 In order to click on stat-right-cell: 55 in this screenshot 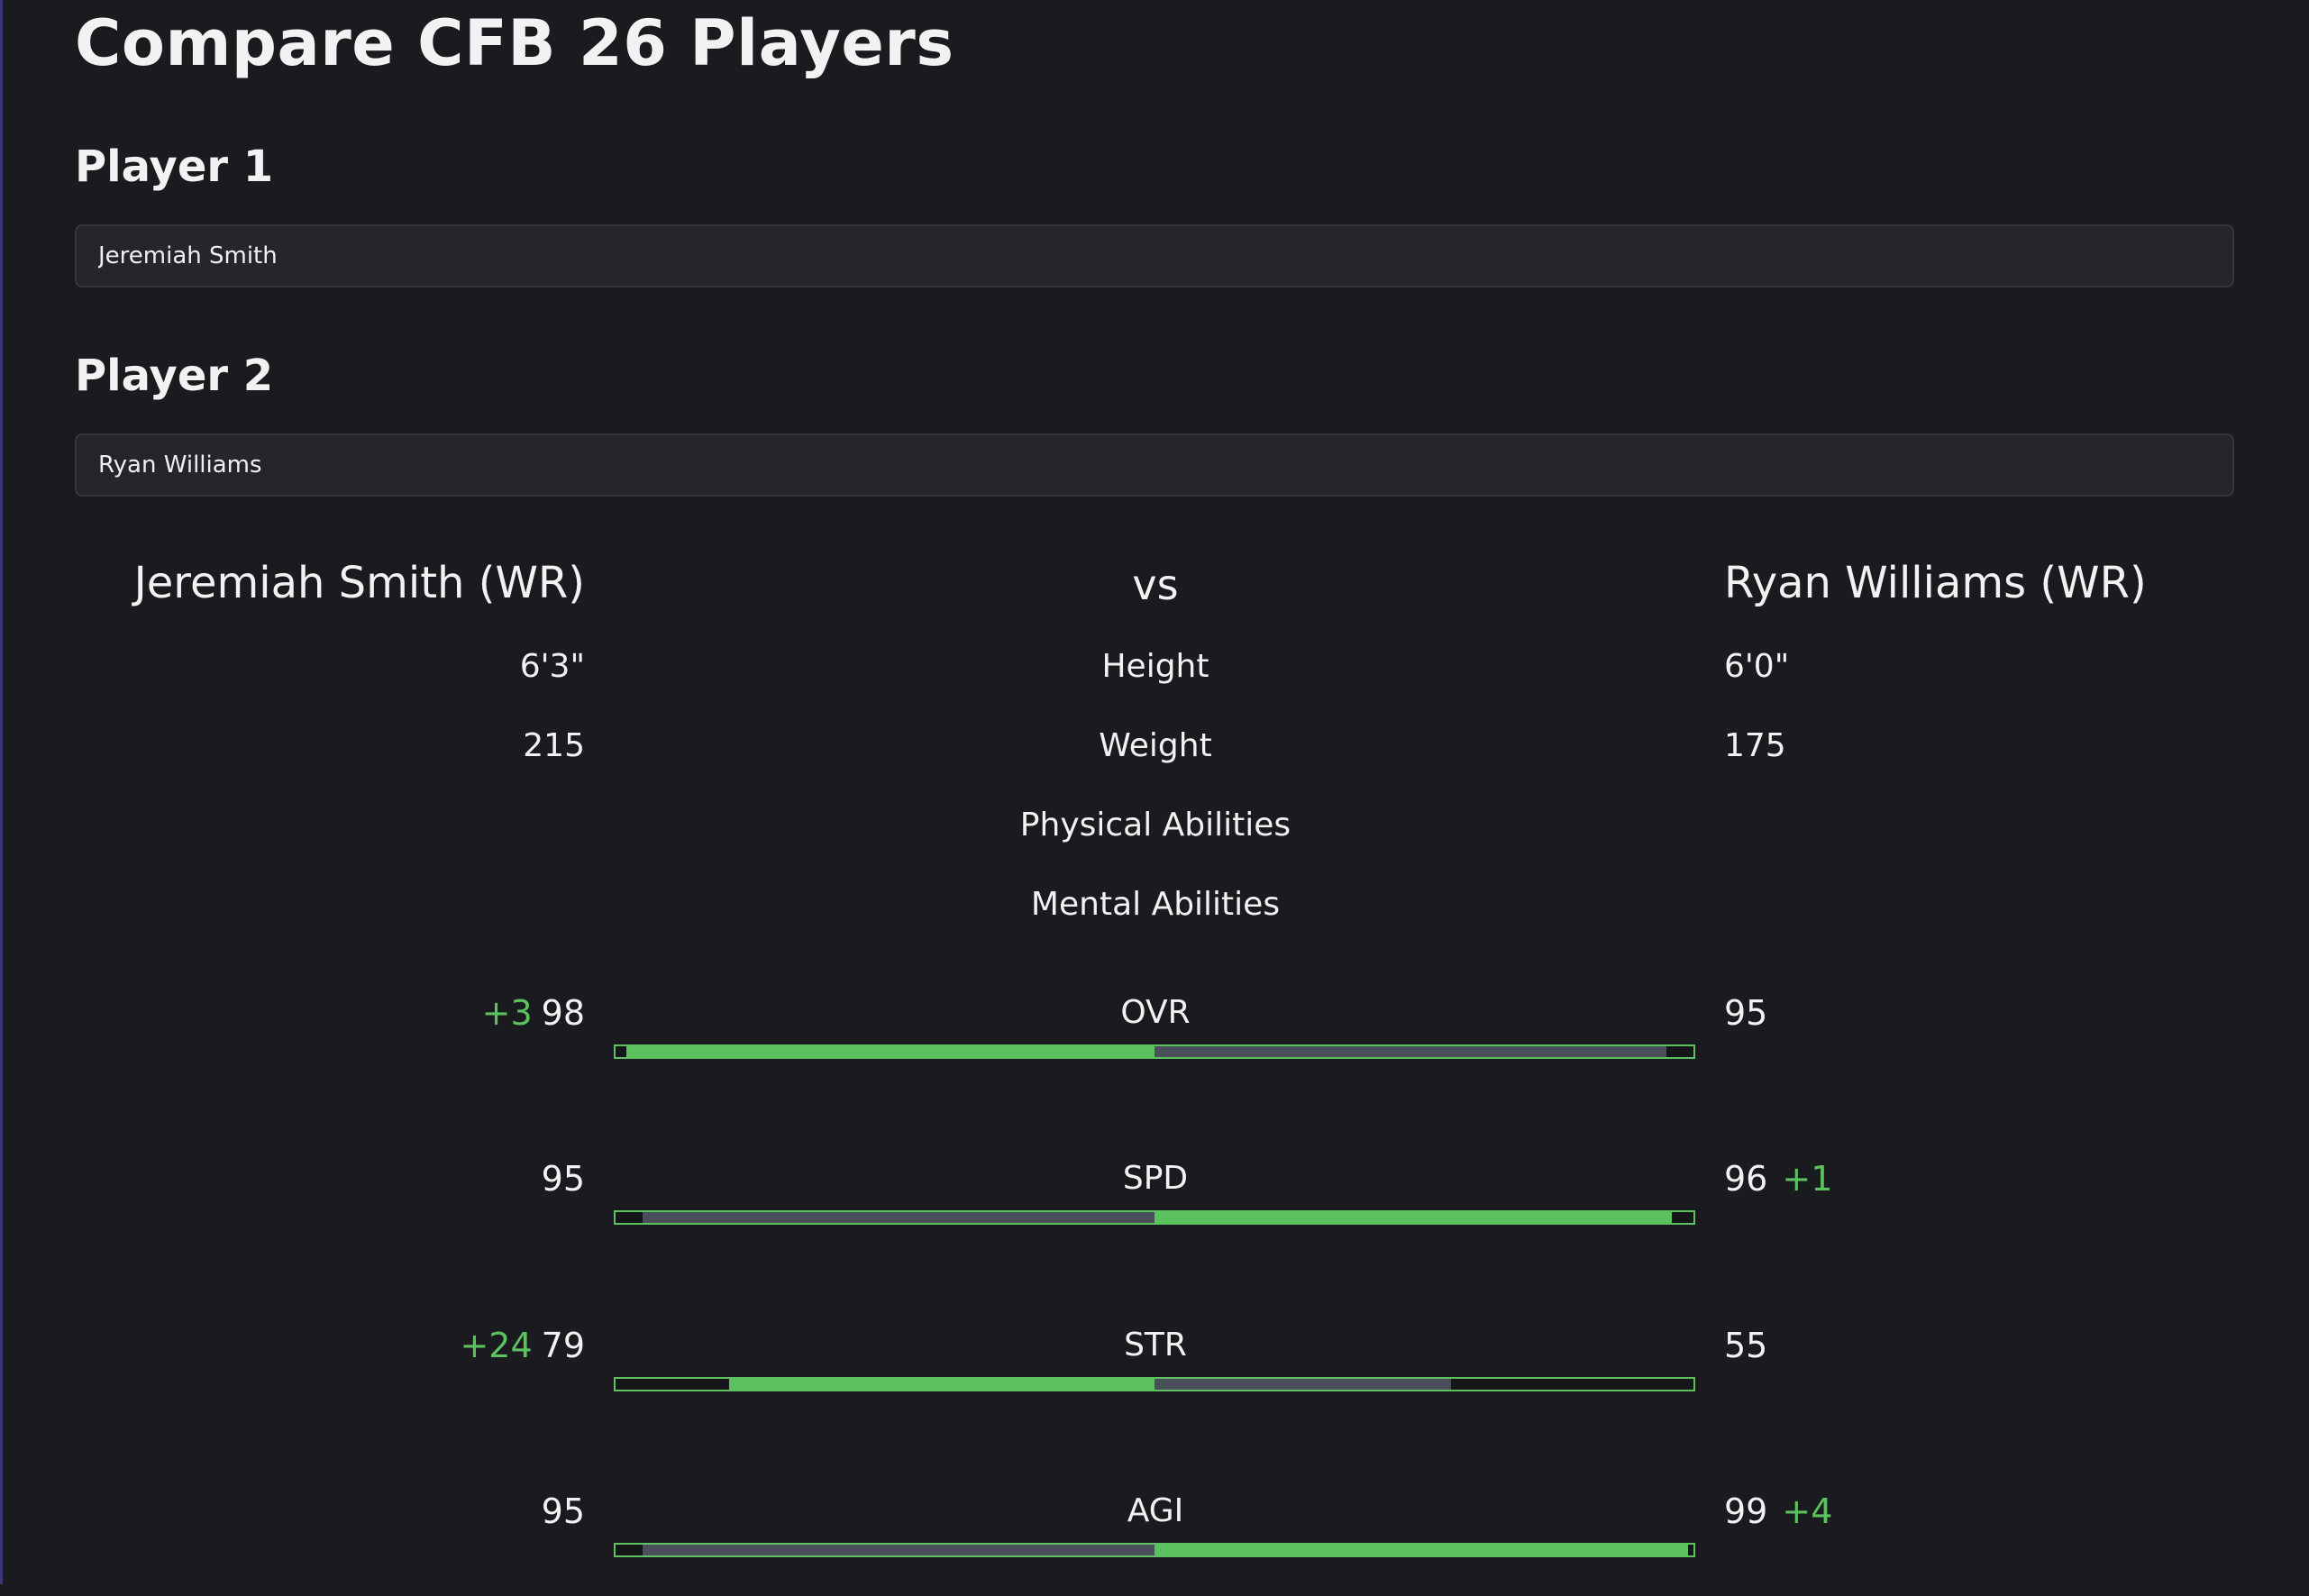, I will do `click(1753, 1345)`.